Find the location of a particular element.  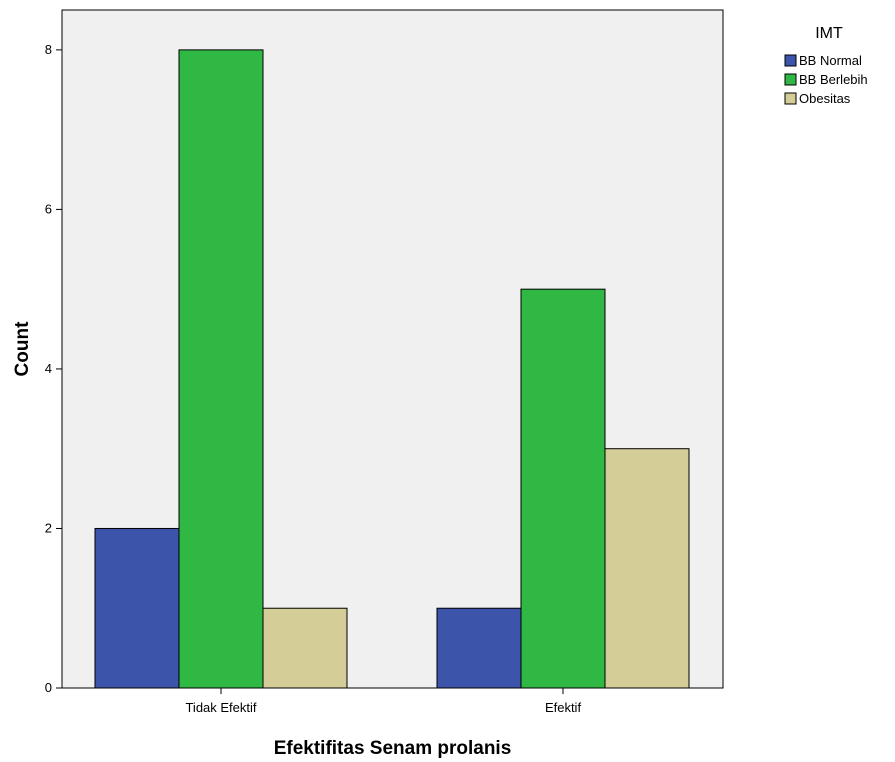

y-tick-label: 6 is located at coordinates (48, 208).